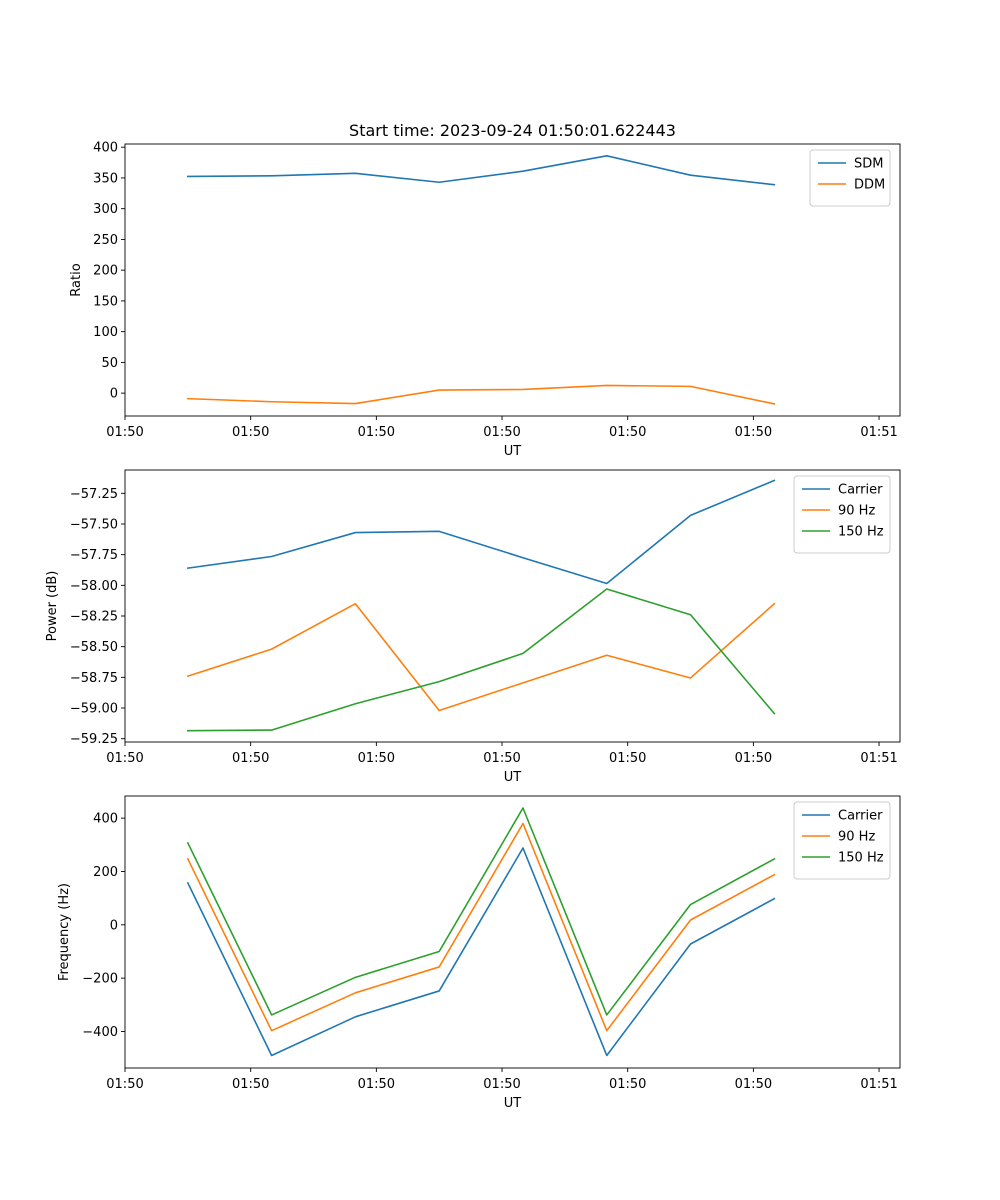  I want to click on y-axis-label: Ratio, so click(76, 279).